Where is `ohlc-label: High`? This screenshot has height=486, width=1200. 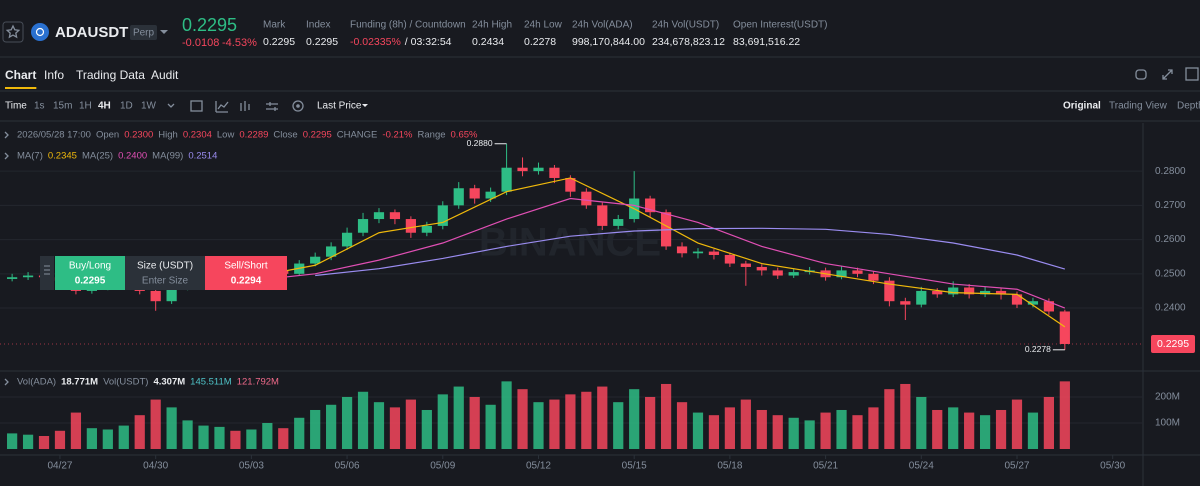
ohlc-label: High is located at coordinates (168, 135).